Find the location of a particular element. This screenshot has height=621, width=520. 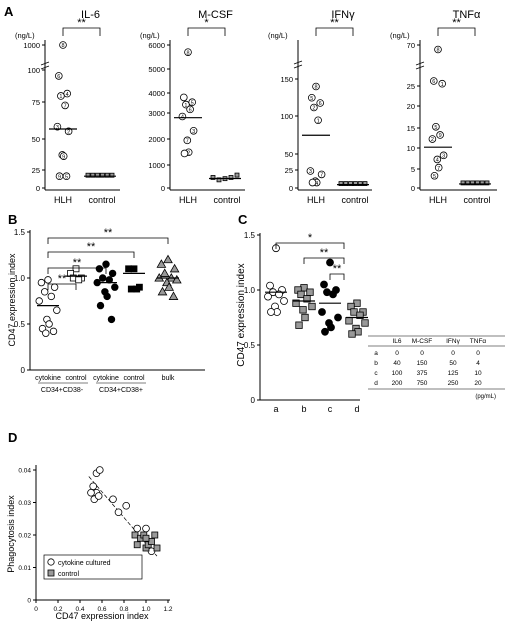

b-x-label-cytokine-2: cytokine is located at coordinates (106, 378).